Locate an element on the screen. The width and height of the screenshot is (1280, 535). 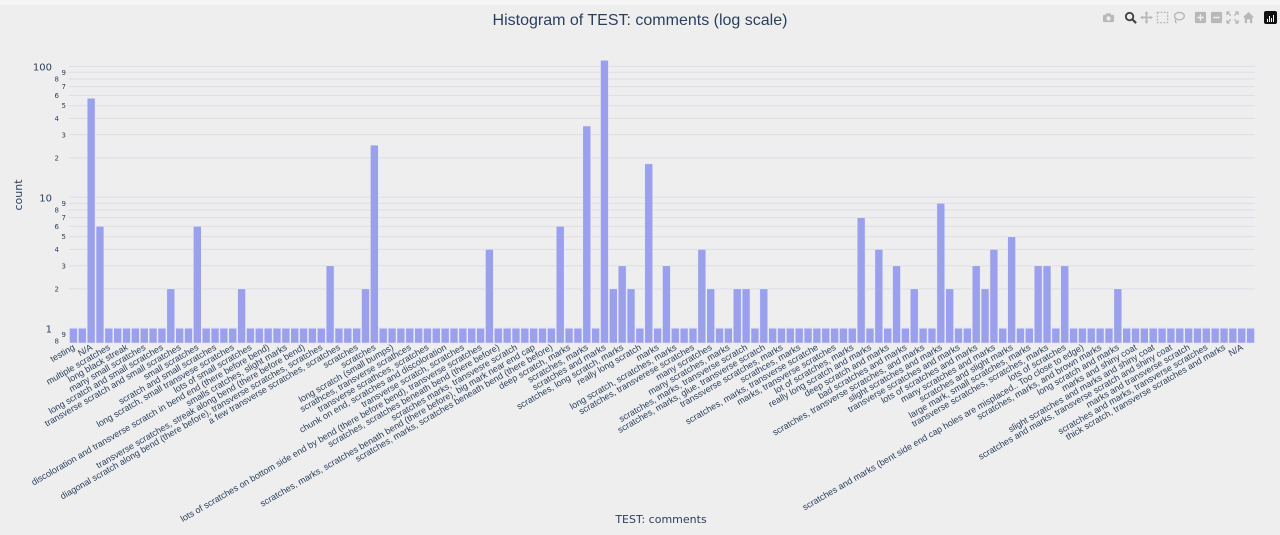
box-select-icon is located at coordinates (1162, 17).